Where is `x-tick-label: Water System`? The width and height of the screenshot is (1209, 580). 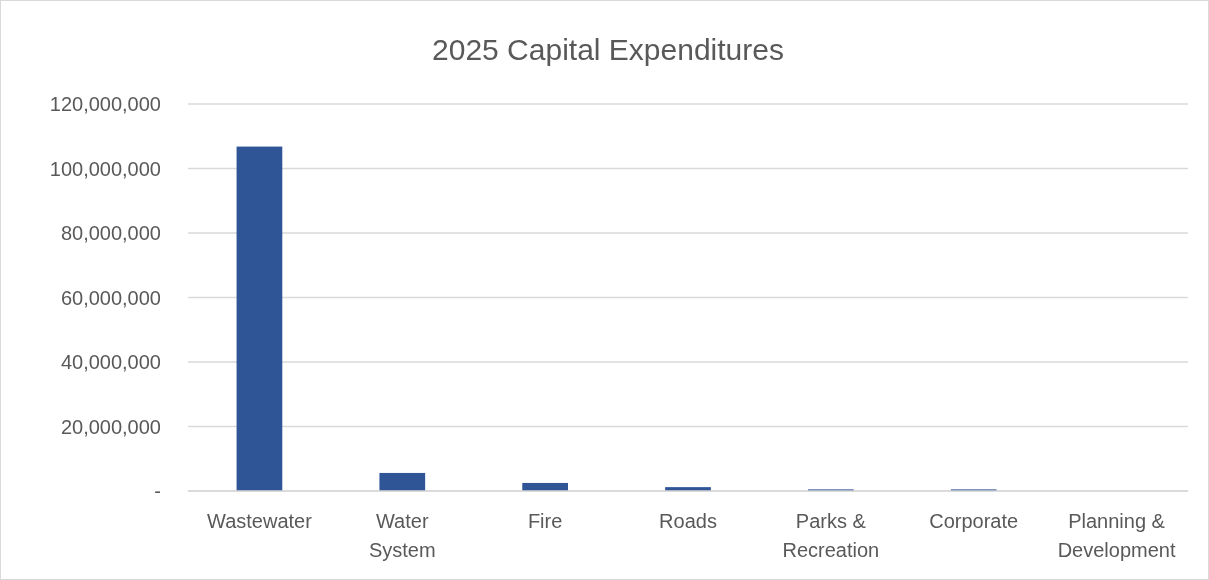
x-tick-label: Water System is located at coordinates (402, 535).